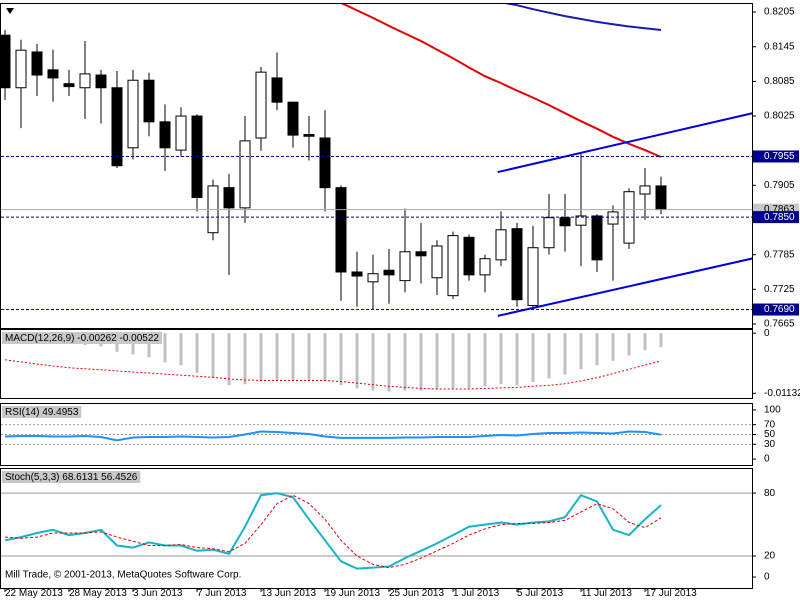 The image size is (800, 600). I want to click on x-tick-label: 7 Jun 2013, so click(222, 593).